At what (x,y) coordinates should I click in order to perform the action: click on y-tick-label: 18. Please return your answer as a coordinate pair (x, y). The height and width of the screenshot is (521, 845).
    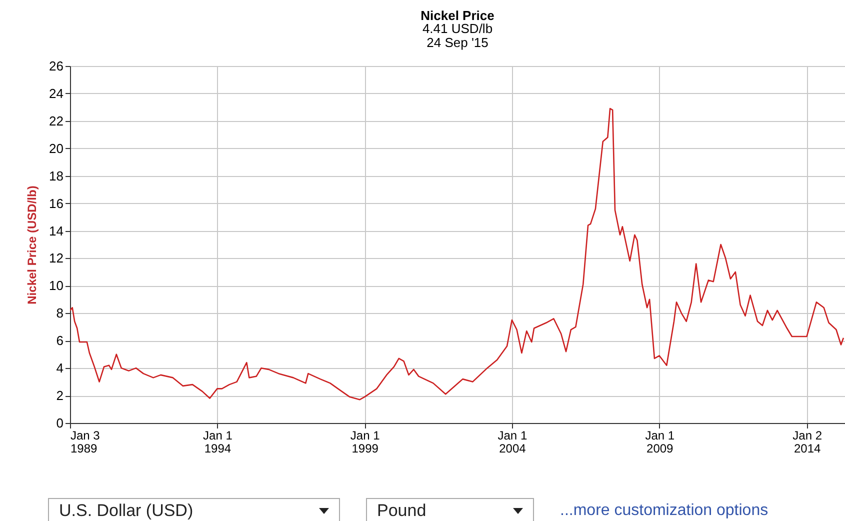
    Looking at the image, I should click on (56, 176).